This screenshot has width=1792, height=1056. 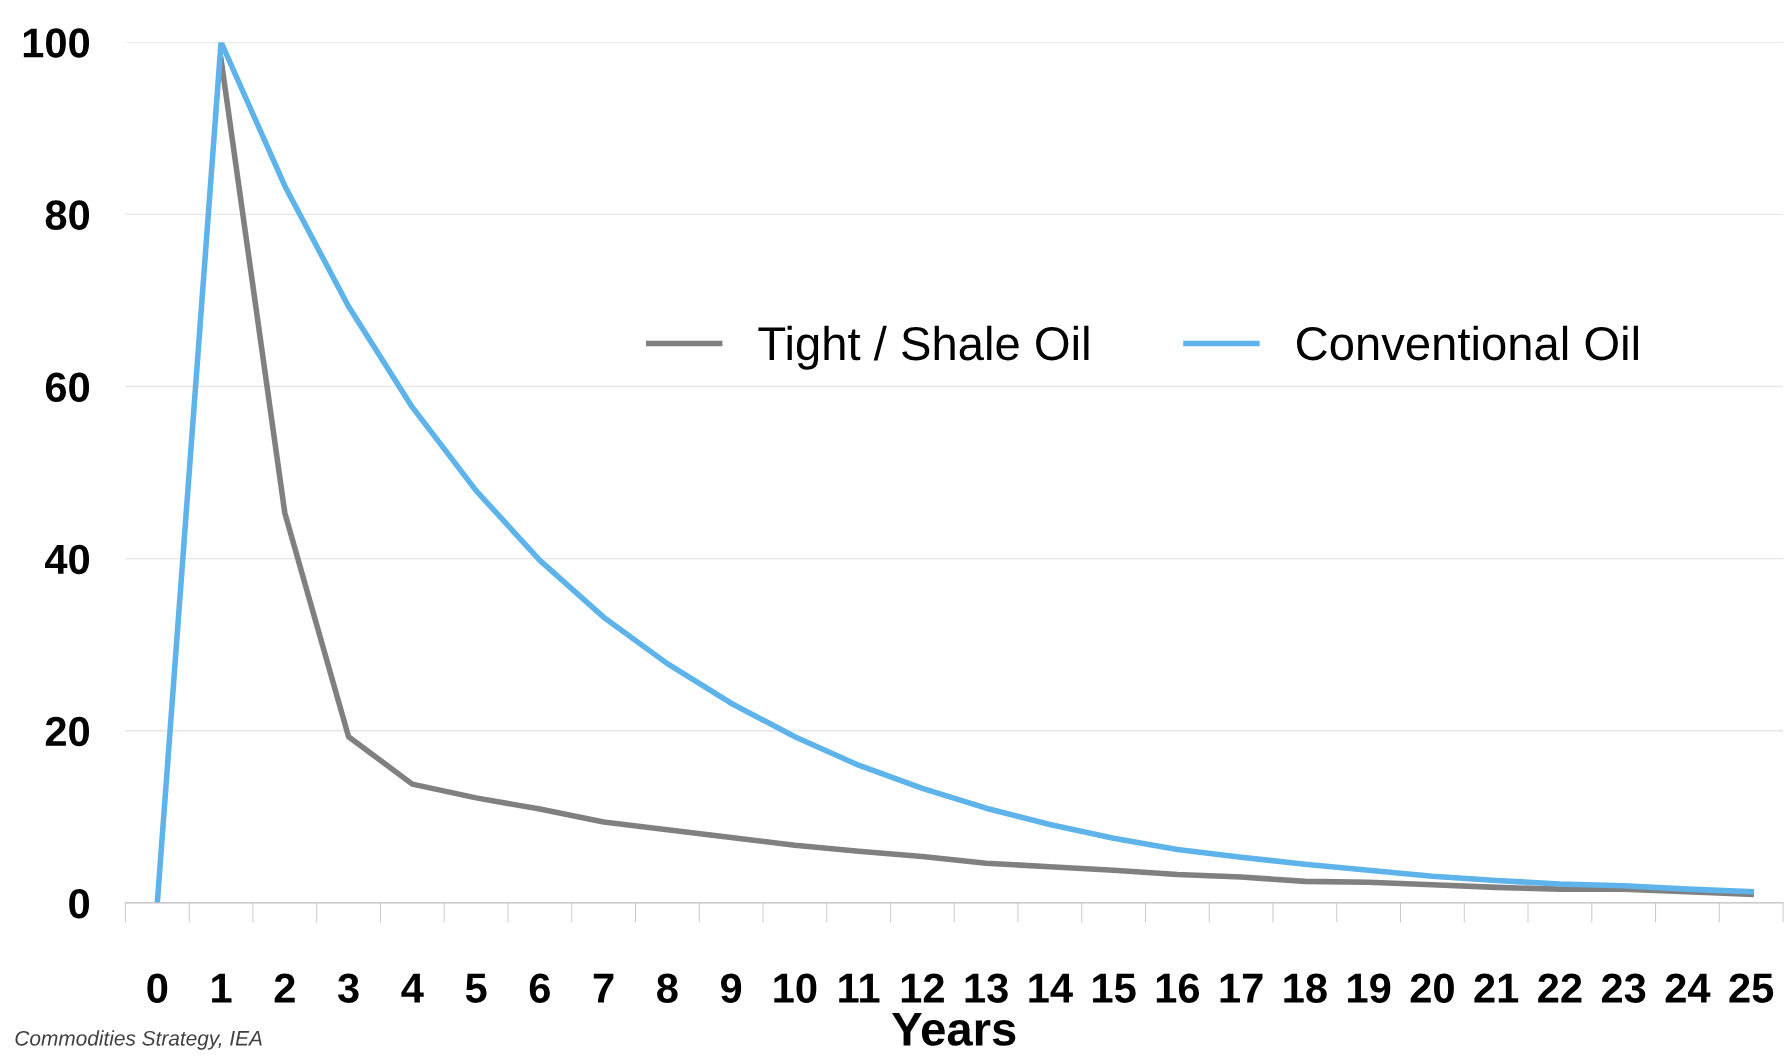 What do you see at coordinates (795, 988) in the screenshot?
I see `x-tick-label: 10` at bounding box center [795, 988].